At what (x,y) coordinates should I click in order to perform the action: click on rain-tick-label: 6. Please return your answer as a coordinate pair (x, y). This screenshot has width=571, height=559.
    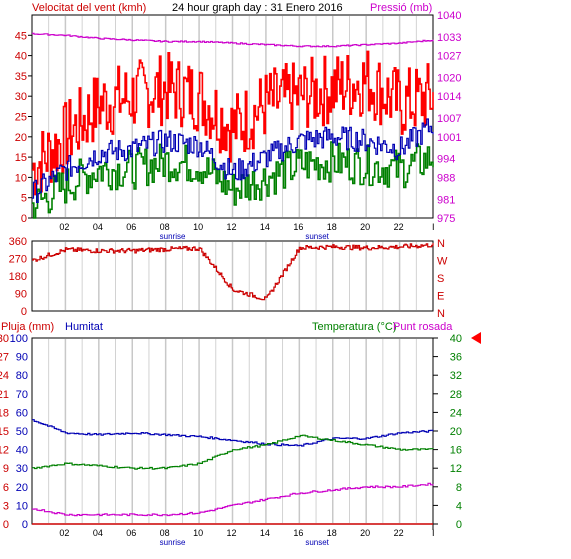
    Looking at the image, I should click on (6, 488).